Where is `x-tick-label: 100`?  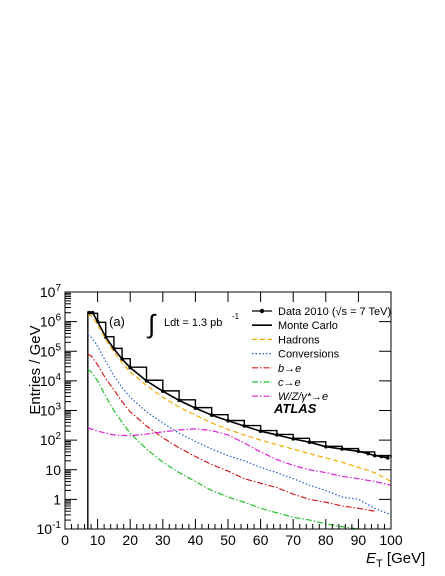
x-tick-label: 100 is located at coordinates (391, 540).